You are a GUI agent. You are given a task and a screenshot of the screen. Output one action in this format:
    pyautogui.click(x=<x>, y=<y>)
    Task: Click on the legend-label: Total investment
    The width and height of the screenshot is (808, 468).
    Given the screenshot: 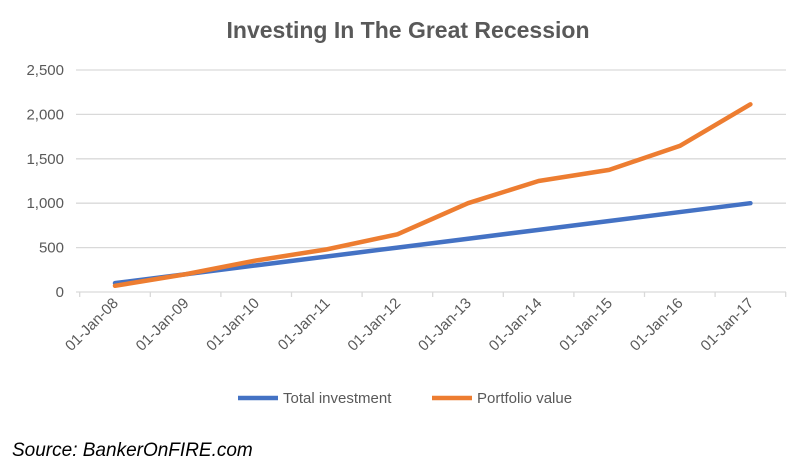 What is the action you would take?
    pyautogui.click(x=337, y=398)
    